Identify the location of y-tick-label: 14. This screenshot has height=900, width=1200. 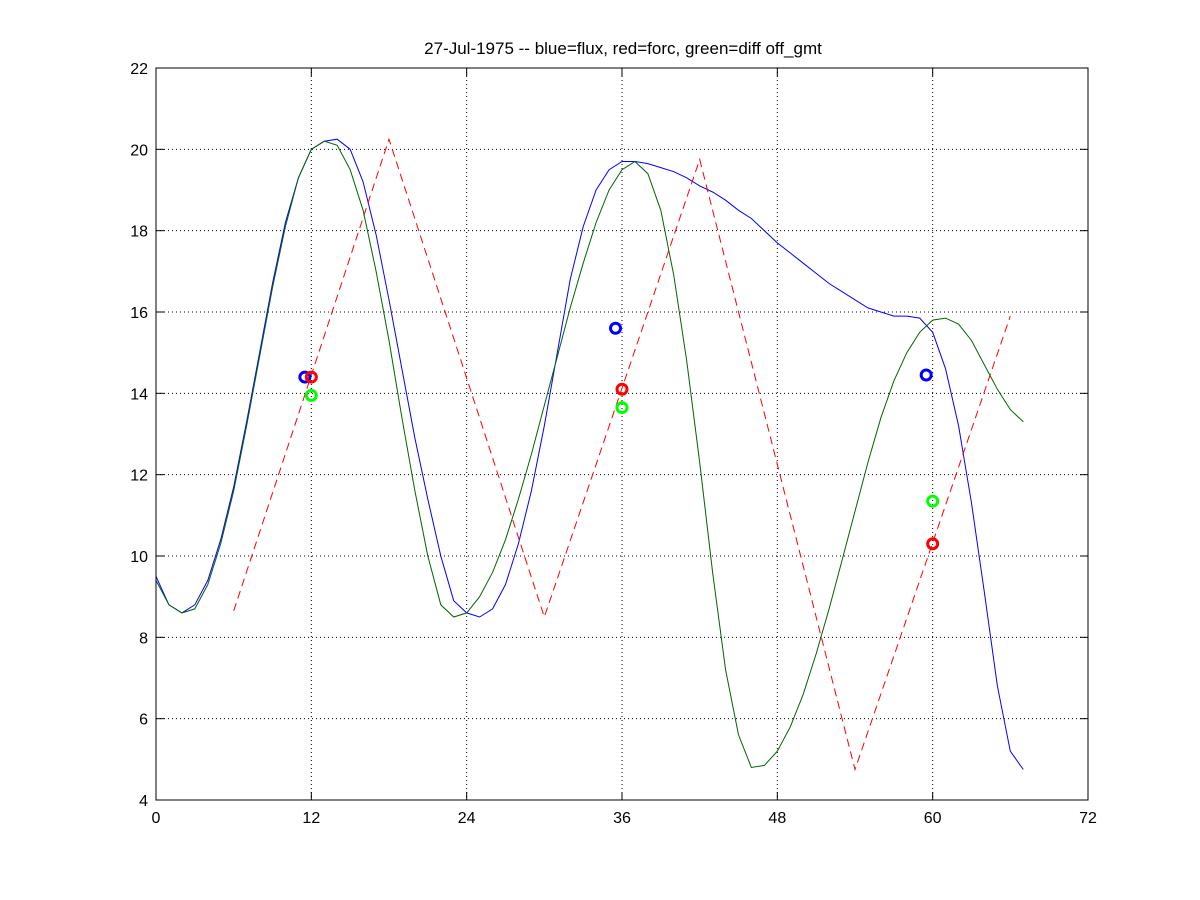
(139, 394).